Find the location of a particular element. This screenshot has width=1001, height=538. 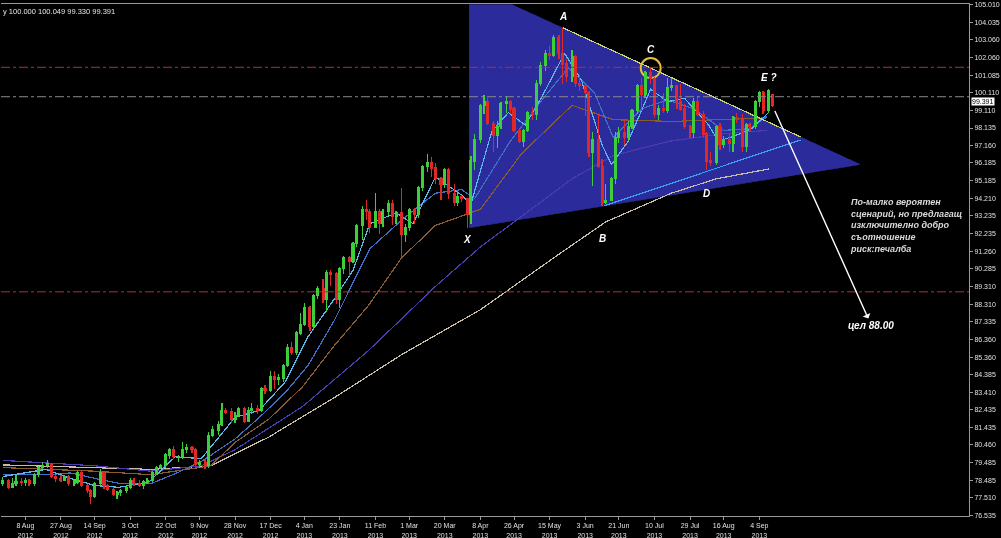

annotation: B is located at coordinates (603, 238).